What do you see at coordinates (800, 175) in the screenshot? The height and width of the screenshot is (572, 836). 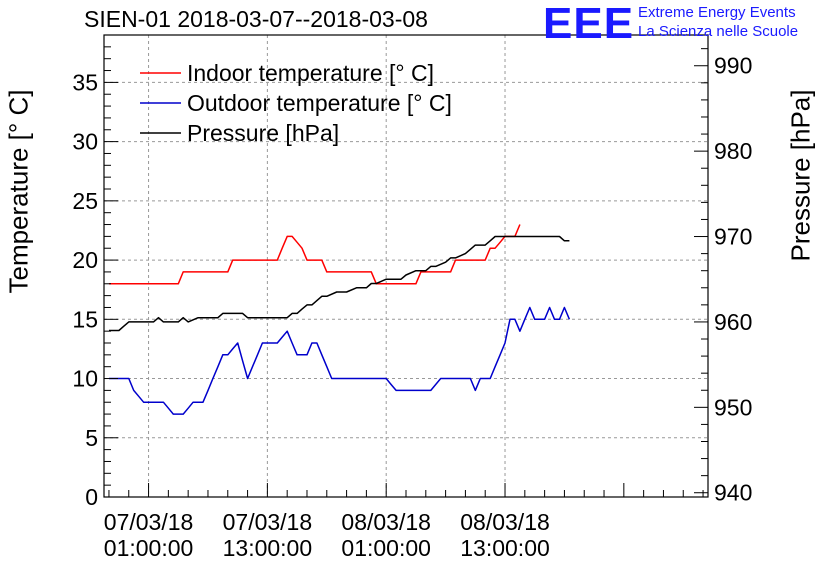 I see `y2-axis-label: Pressure [hPa]` at bounding box center [800, 175].